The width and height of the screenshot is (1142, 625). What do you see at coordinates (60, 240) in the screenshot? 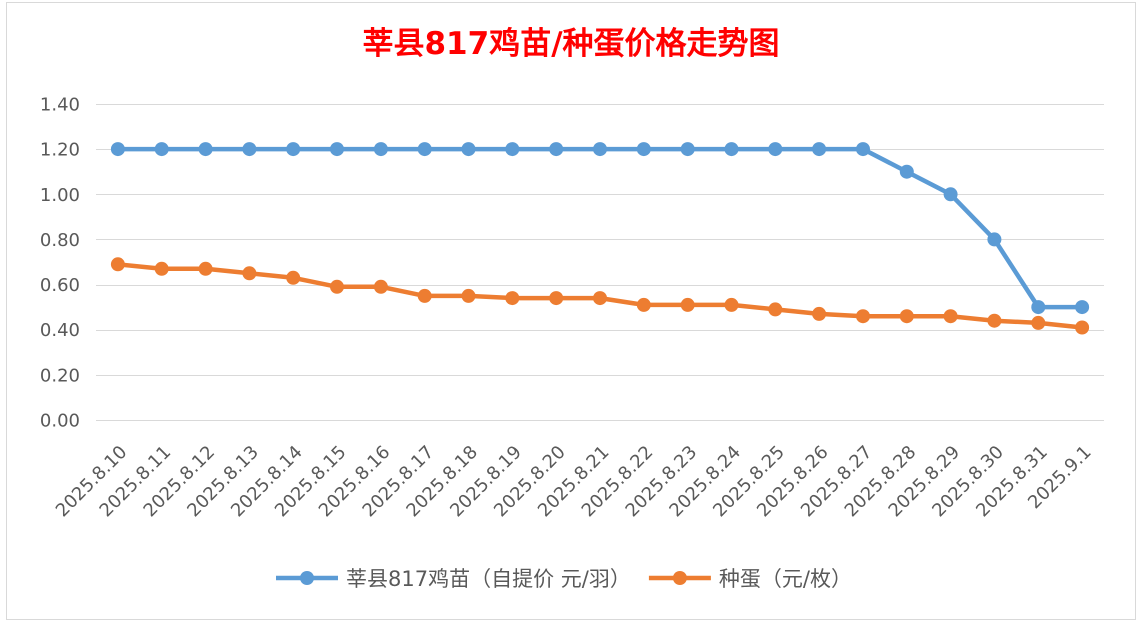
I see `y-tick-label: 0.80` at bounding box center [60, 240].